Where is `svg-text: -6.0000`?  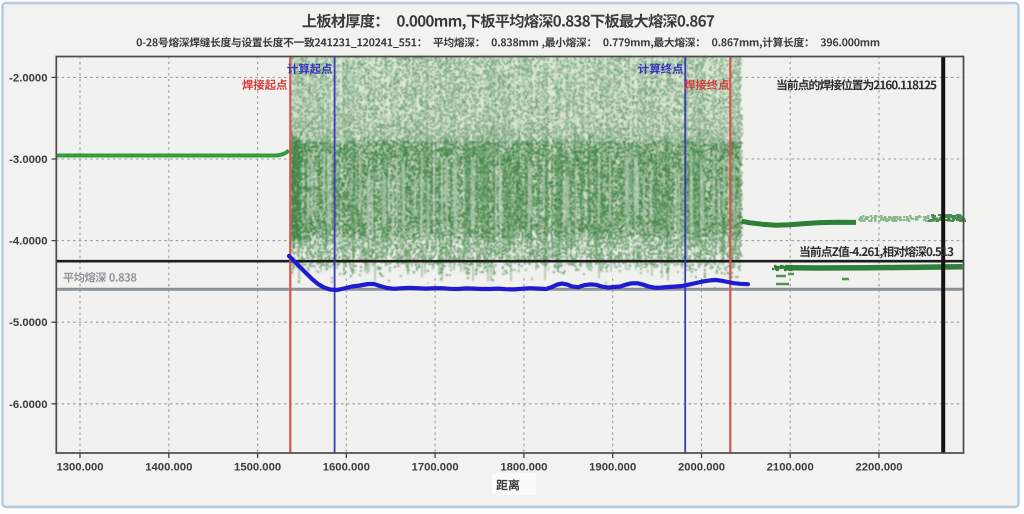 svg-text: -6.0000 is located at coordinates (28, 405).